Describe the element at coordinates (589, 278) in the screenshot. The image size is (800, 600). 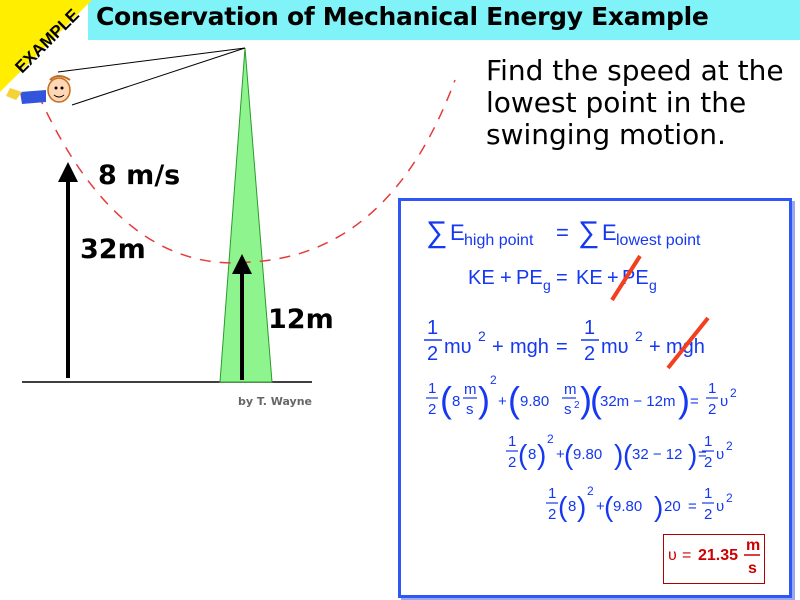
I see `ke-right: KE` at that location.